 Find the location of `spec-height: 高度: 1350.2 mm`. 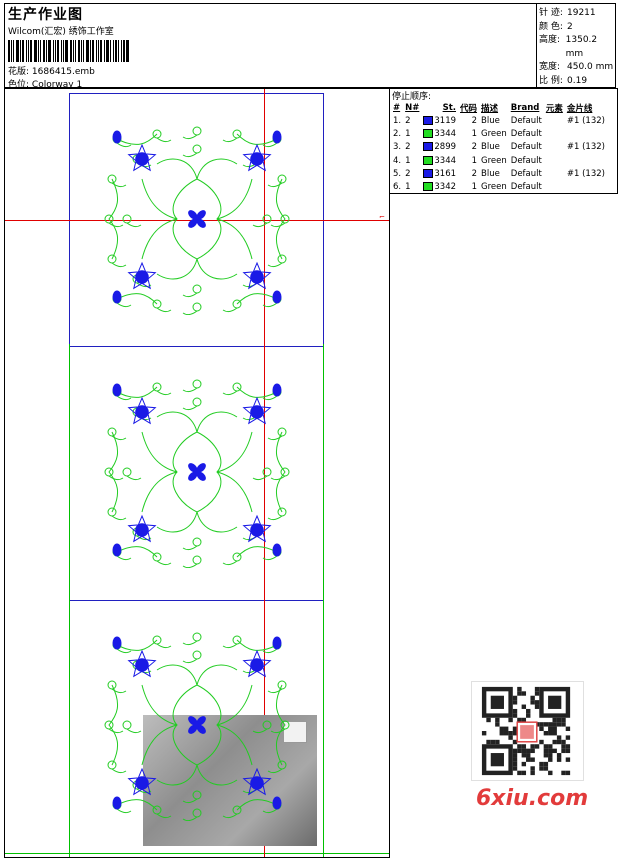

spec-height: 高度: 1350.2 mm is located at coordinates (568, 47).